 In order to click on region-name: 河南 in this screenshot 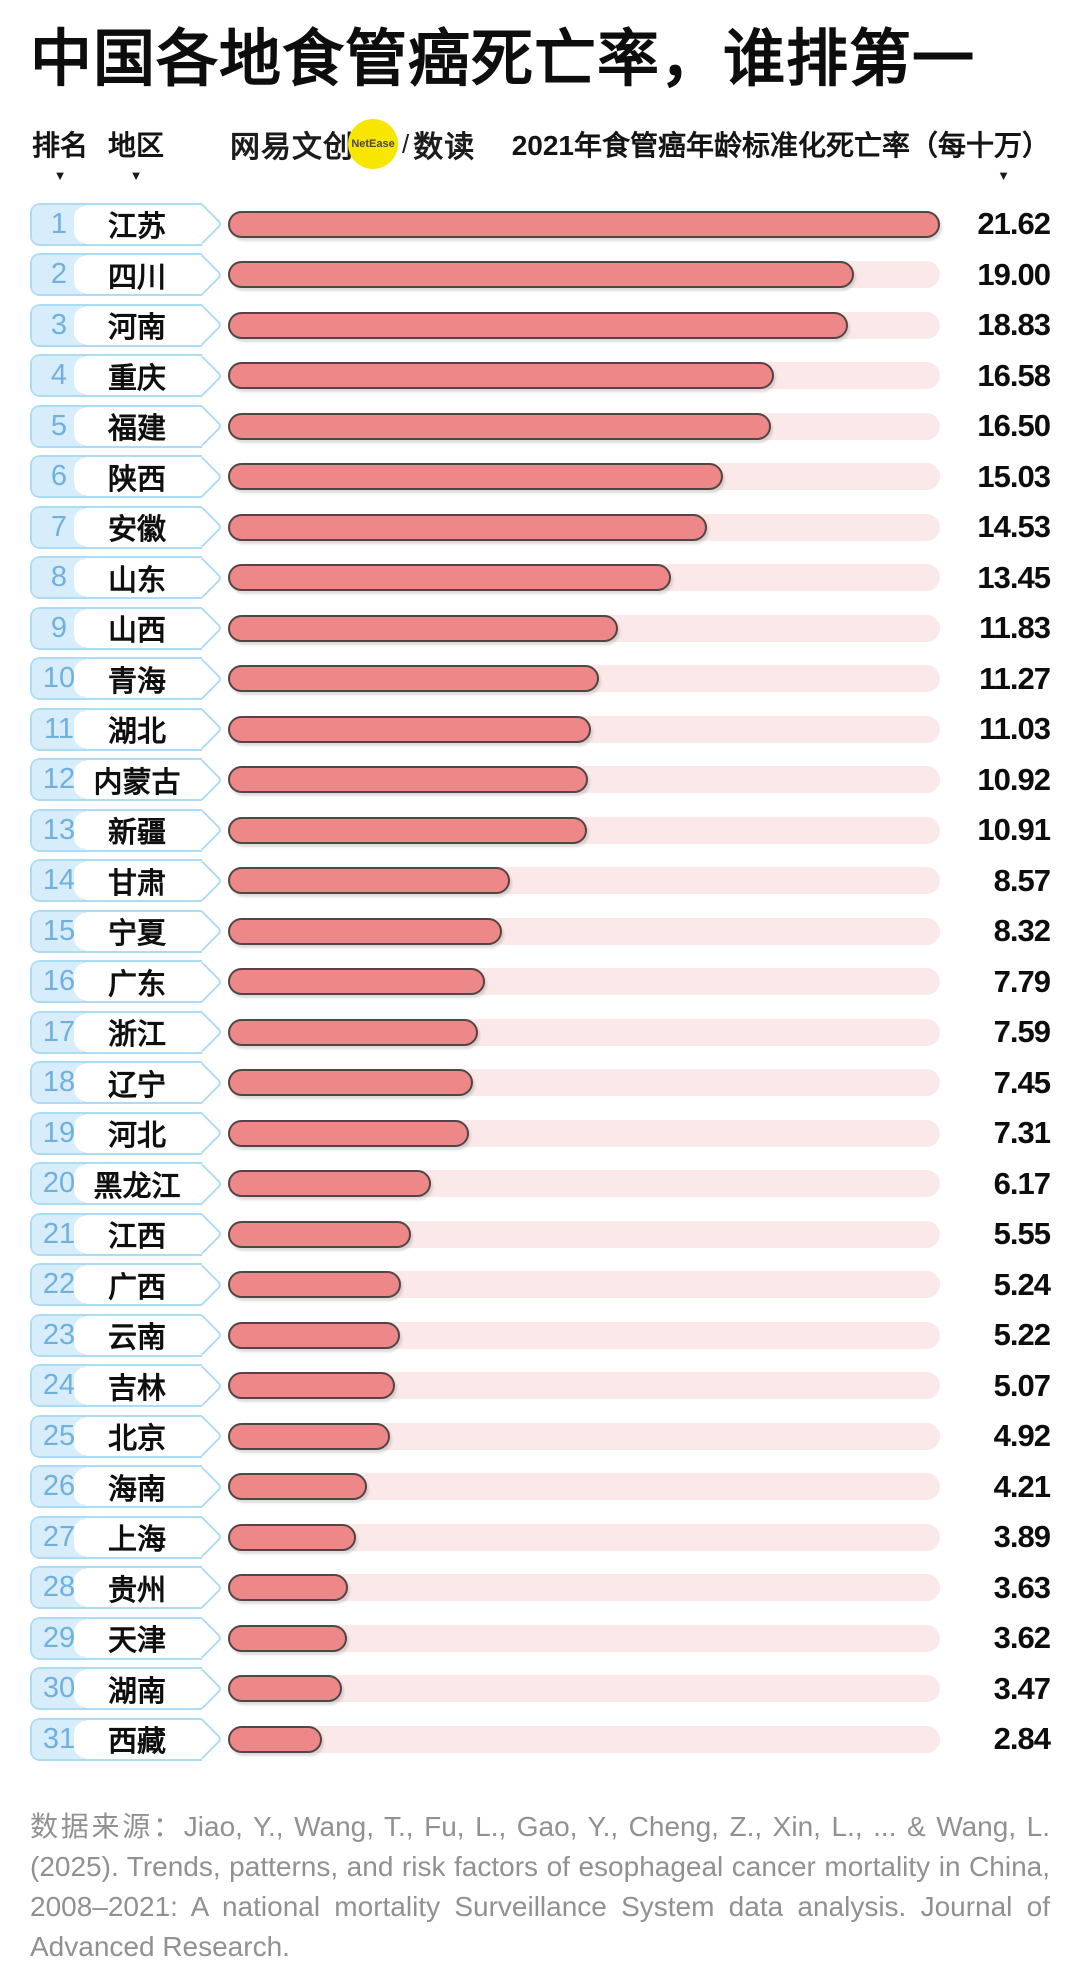, I will do `click(137, 325)`.